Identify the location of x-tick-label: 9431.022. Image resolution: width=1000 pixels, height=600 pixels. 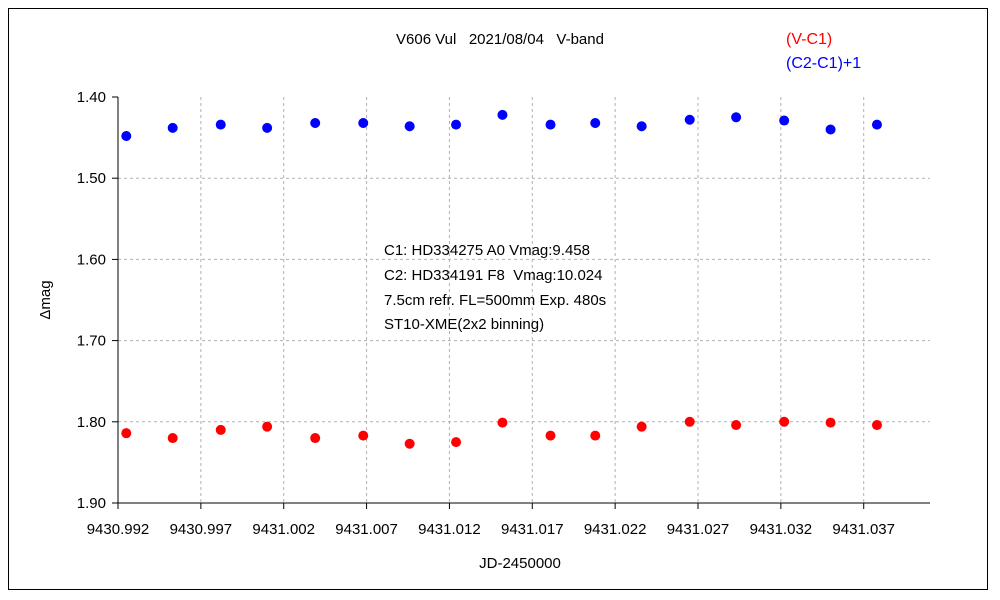
(615, 529).